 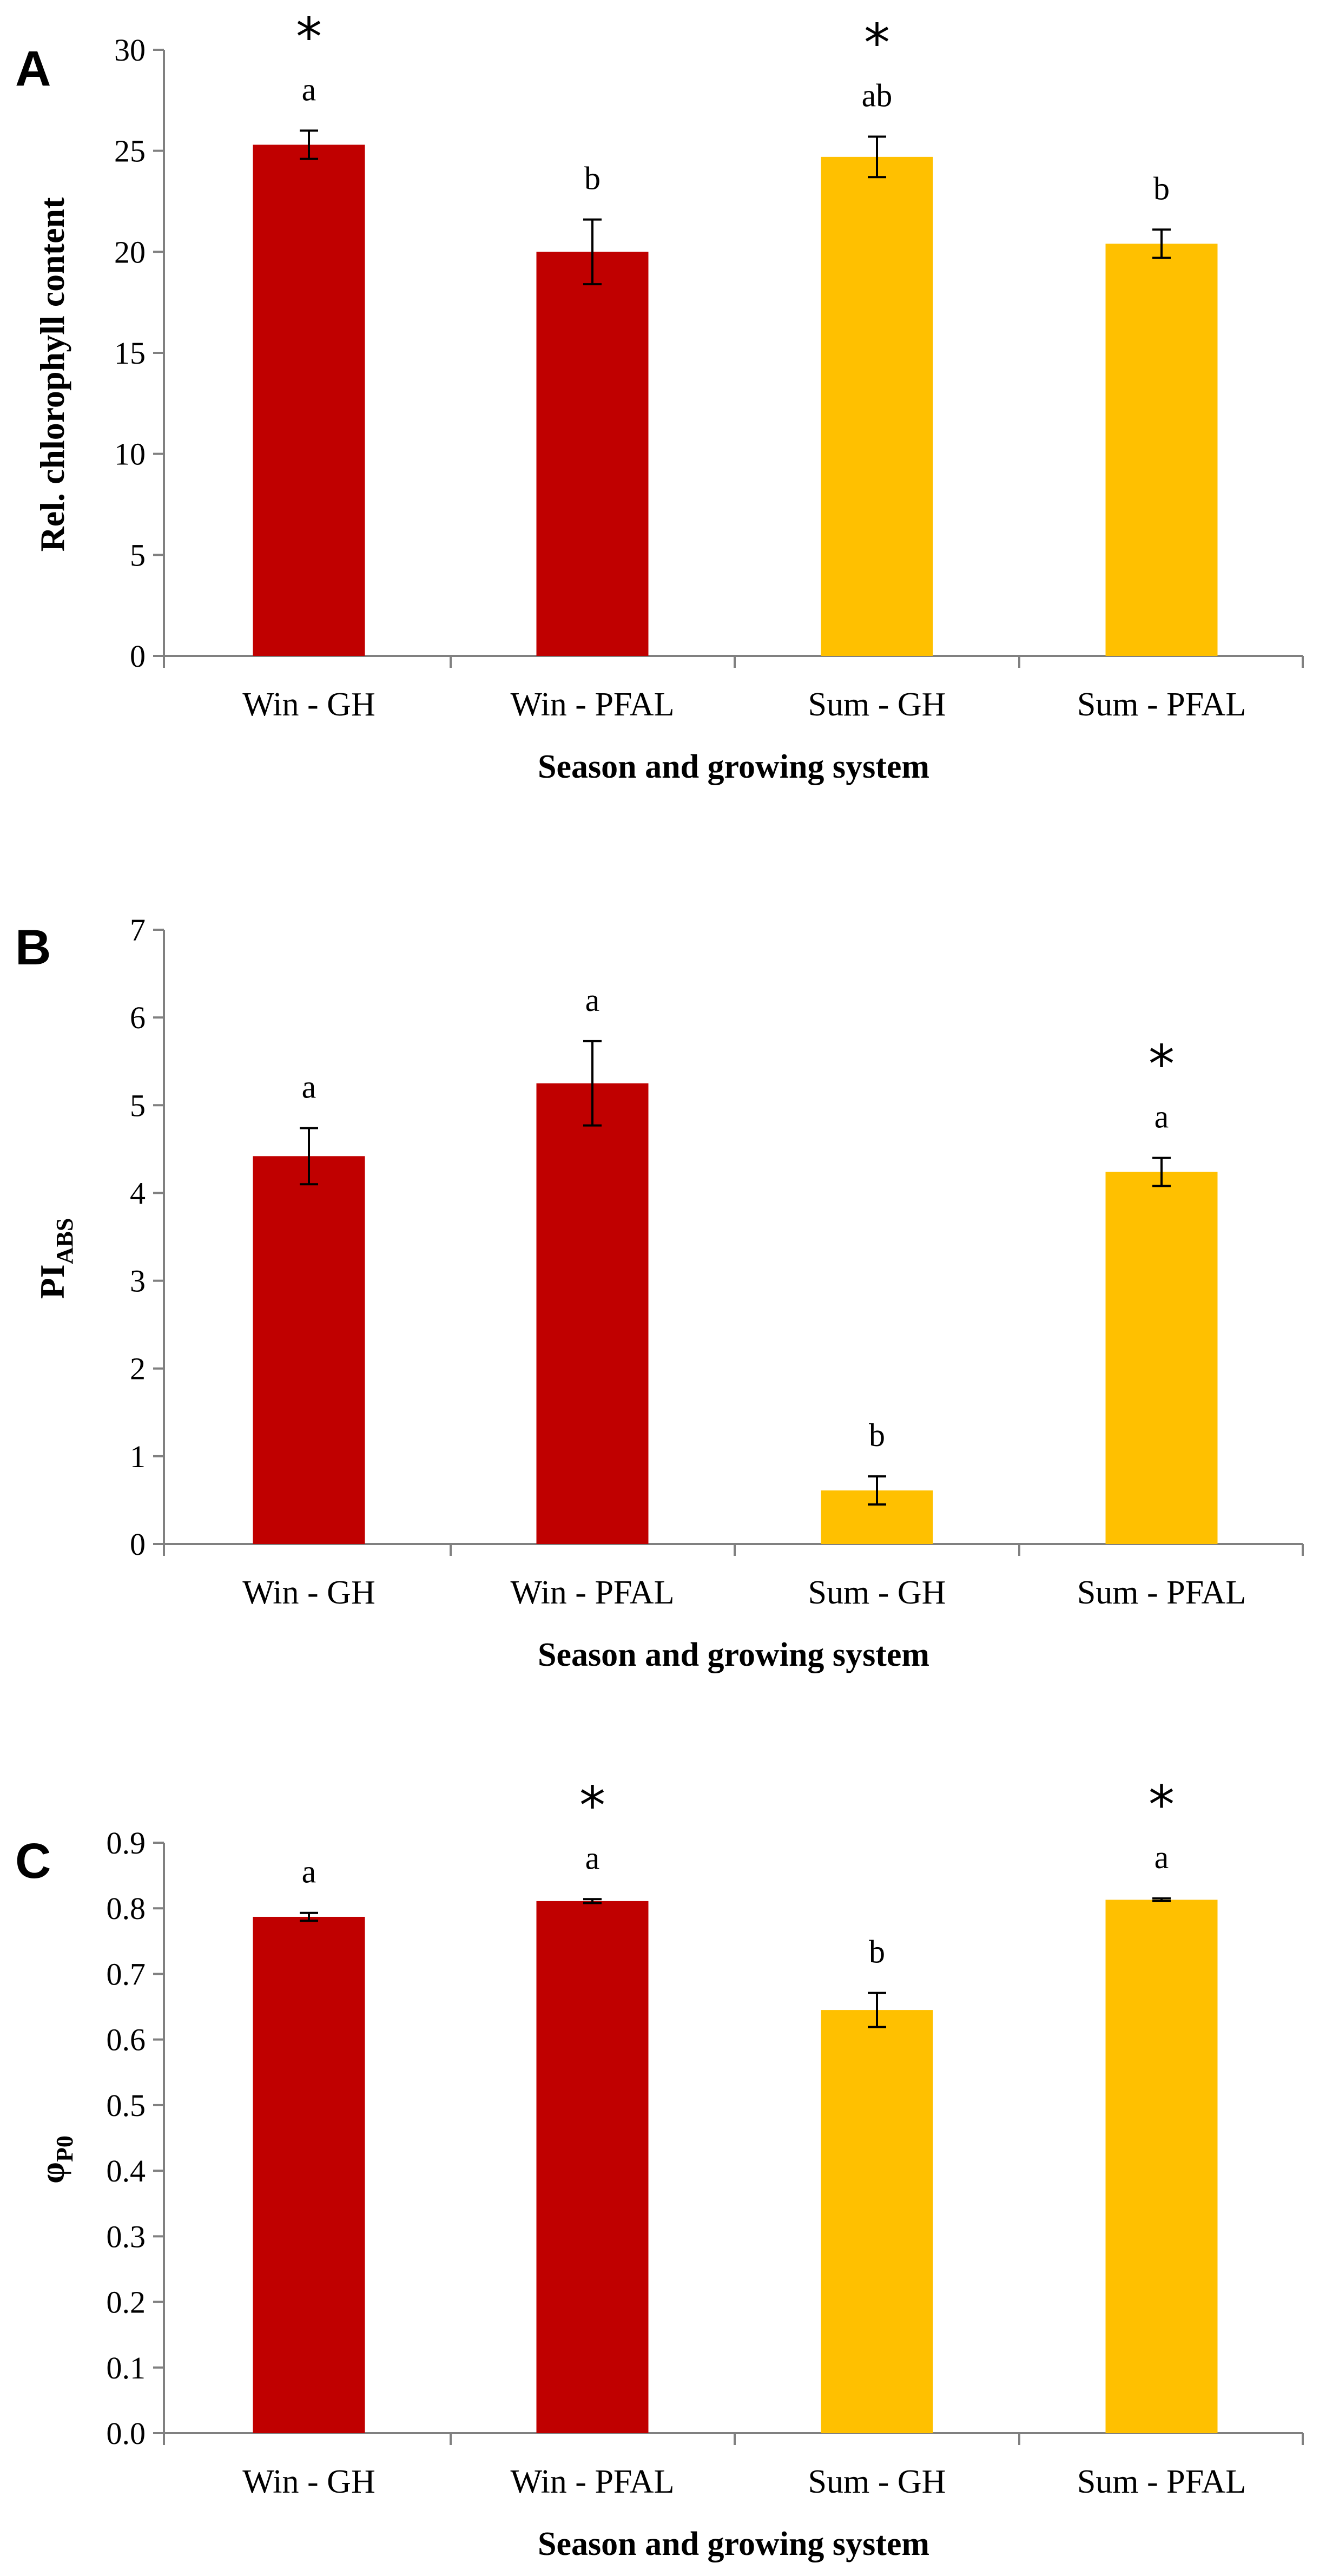 What do you see at coordinates (33, 1861) in the screenshot?
I see `panel-letter: C` at bounding box center [33, 1861].